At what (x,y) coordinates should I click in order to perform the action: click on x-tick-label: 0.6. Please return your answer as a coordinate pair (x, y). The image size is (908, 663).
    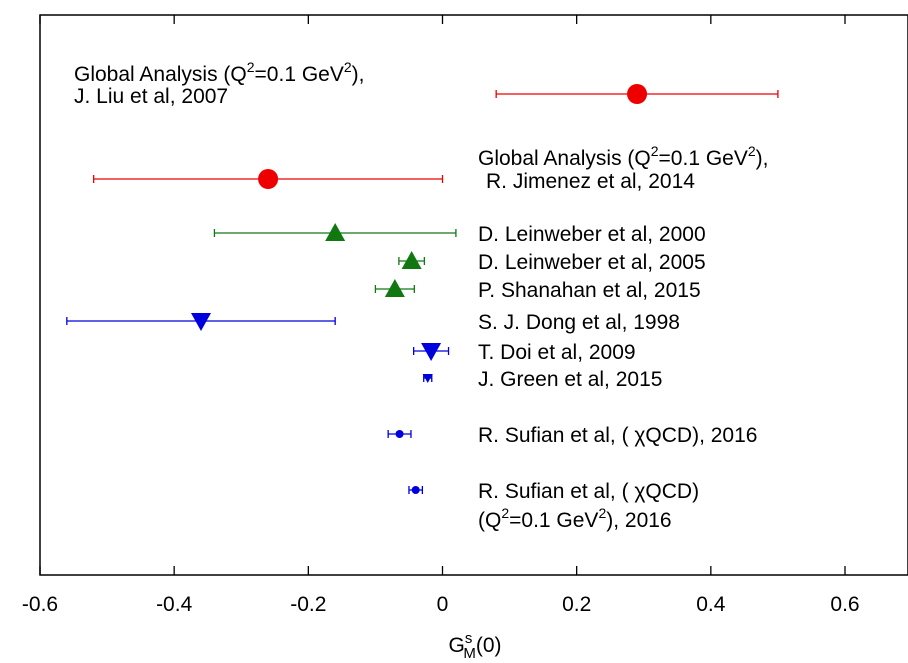
    Looking at the image, I should click on (844, 604).